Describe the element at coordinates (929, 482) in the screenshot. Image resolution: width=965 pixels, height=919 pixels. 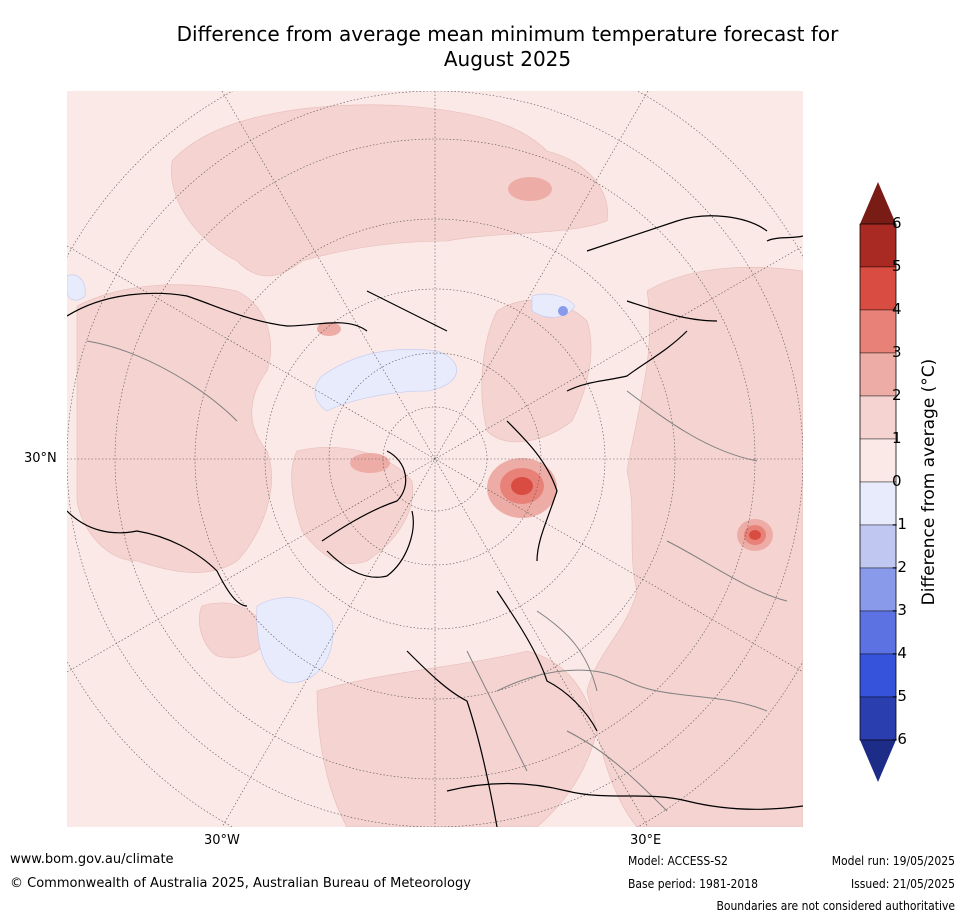
I see `colorbar-title: Difference from average (°C)` at that location.